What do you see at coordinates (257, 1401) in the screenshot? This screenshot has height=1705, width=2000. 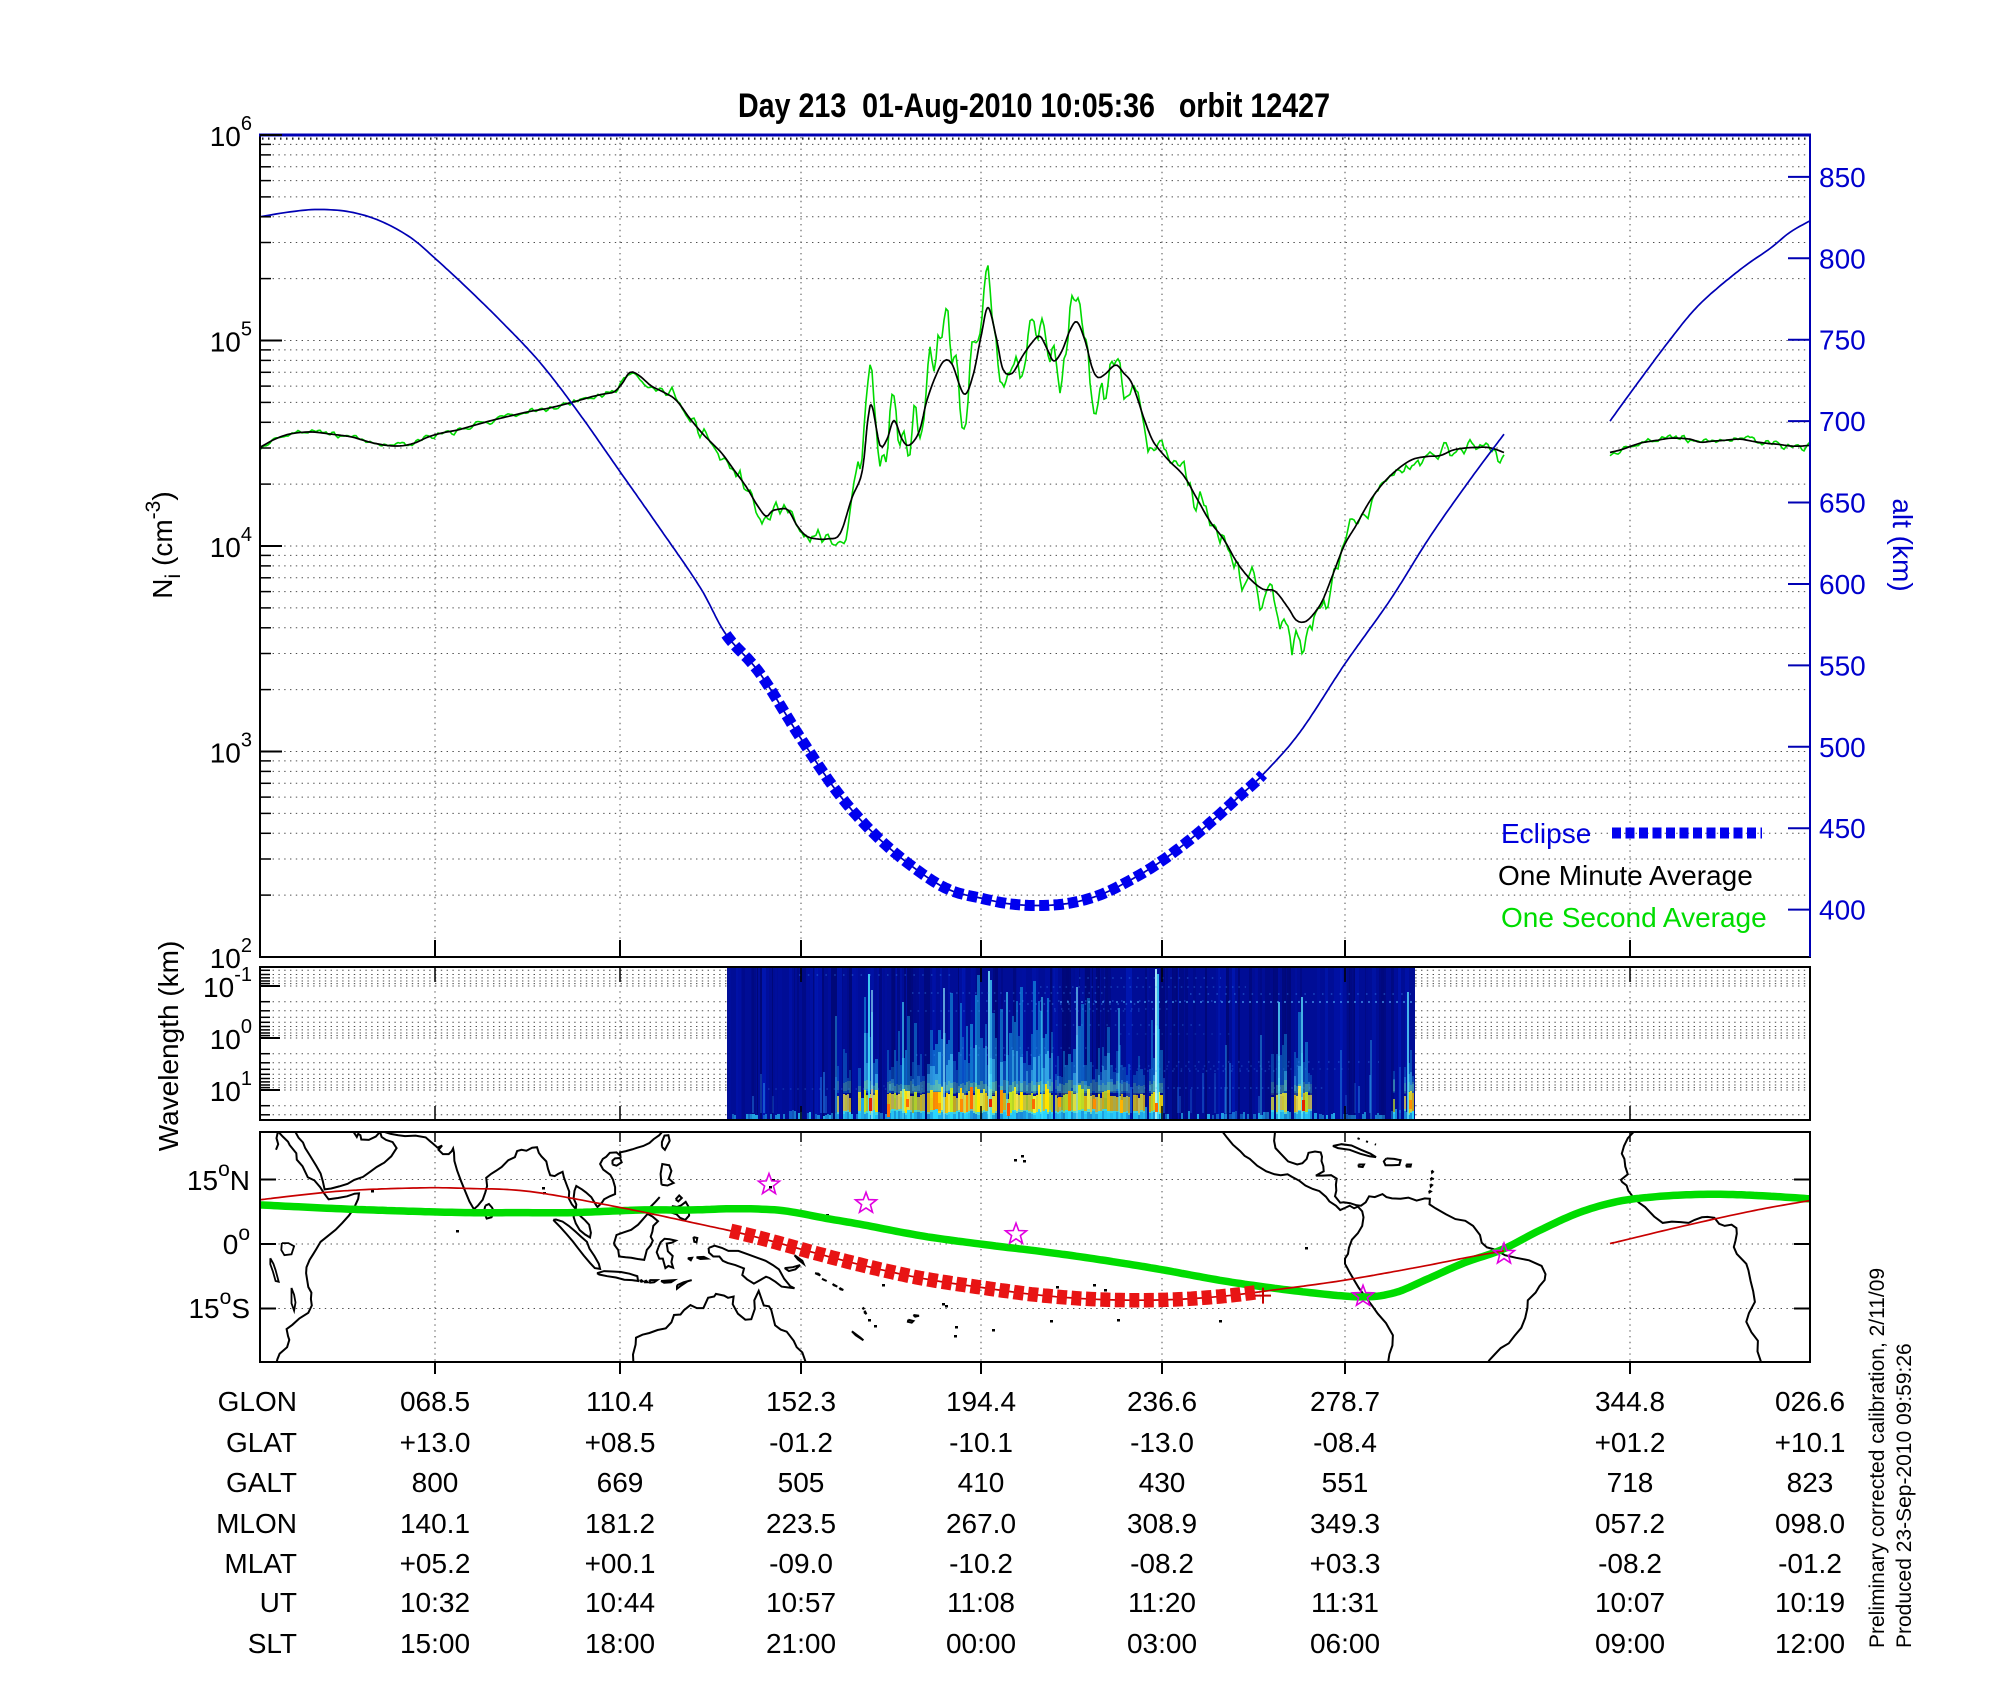 I see `svg-text: GLON` at bounding box center [257, 1401].